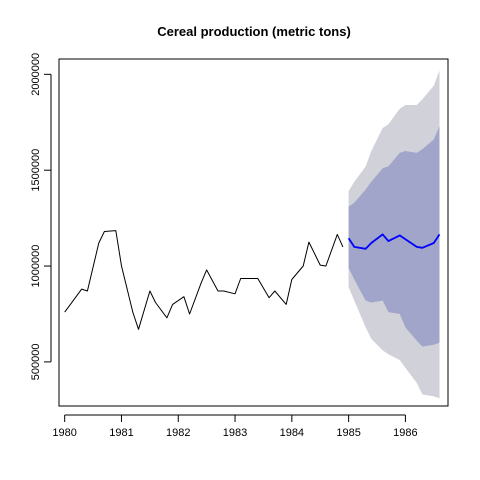 The height and width of the screenshot is (480, 480). Describe the element at coordinates (405, 433) in the screenshot. I see `x-tick-label: 1986` at that location.